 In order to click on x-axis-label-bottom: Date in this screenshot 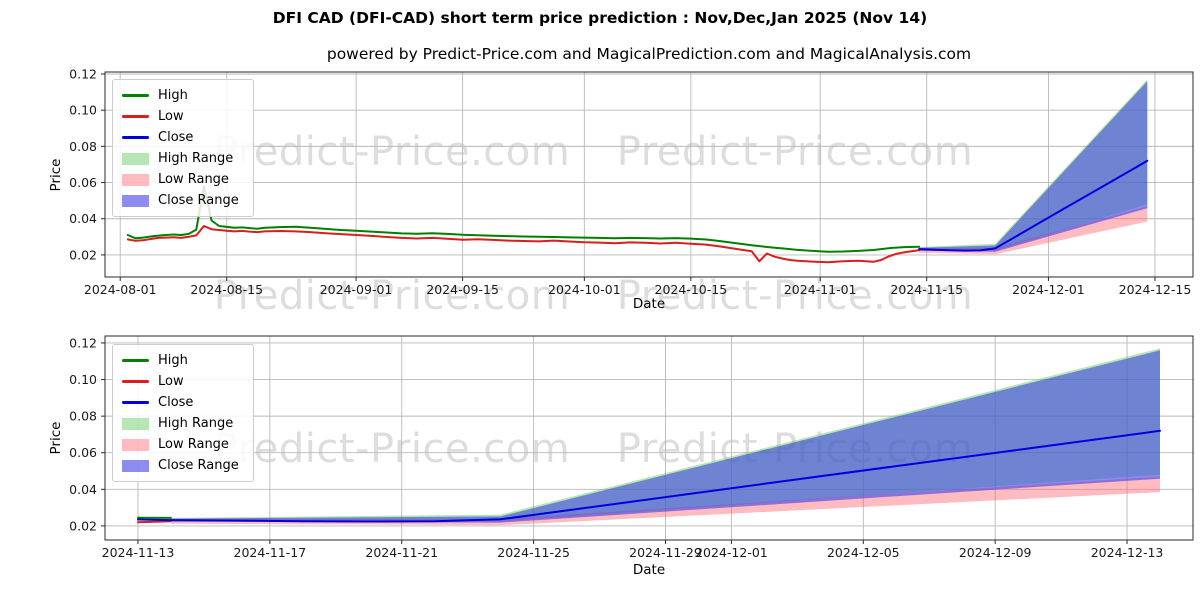, I will do `click(649, 570)`.